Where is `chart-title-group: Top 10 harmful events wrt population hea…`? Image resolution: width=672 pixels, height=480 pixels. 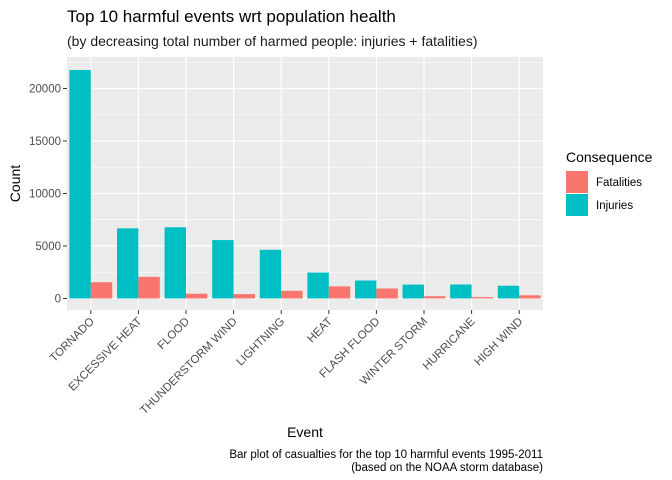
chart-title-group: Top 10 harmful events wrt population hea… is located at coordinates (272, 28).